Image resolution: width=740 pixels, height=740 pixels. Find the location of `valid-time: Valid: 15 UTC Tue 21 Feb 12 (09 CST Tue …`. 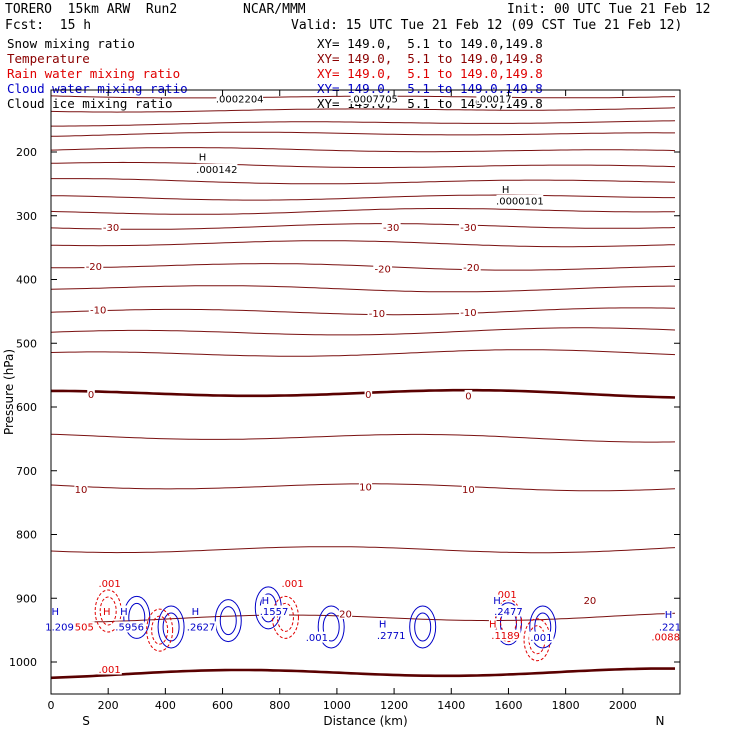

valid-time: Valid: 15 UTC Tue 21 Feb 12 (09 CST Tue … is located at coordinates (487, 25).